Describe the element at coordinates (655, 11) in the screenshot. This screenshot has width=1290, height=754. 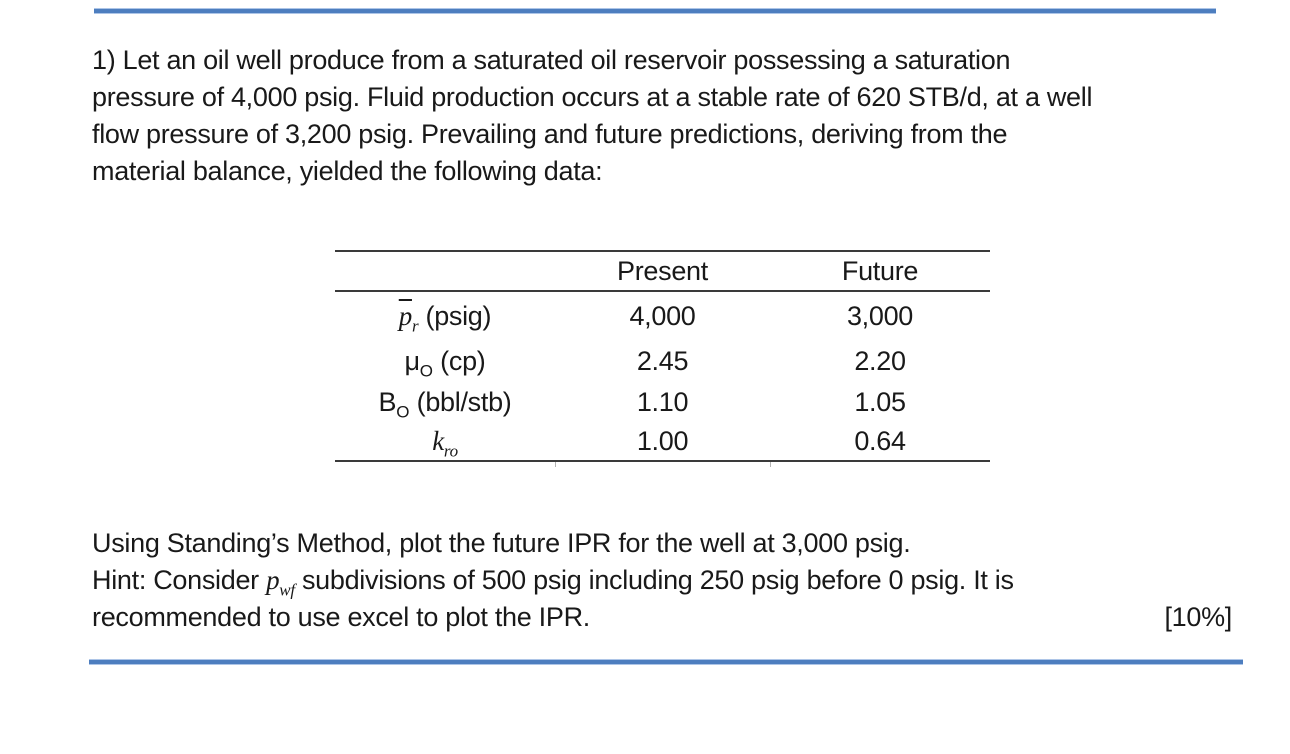
I see `top-divider` at that location.